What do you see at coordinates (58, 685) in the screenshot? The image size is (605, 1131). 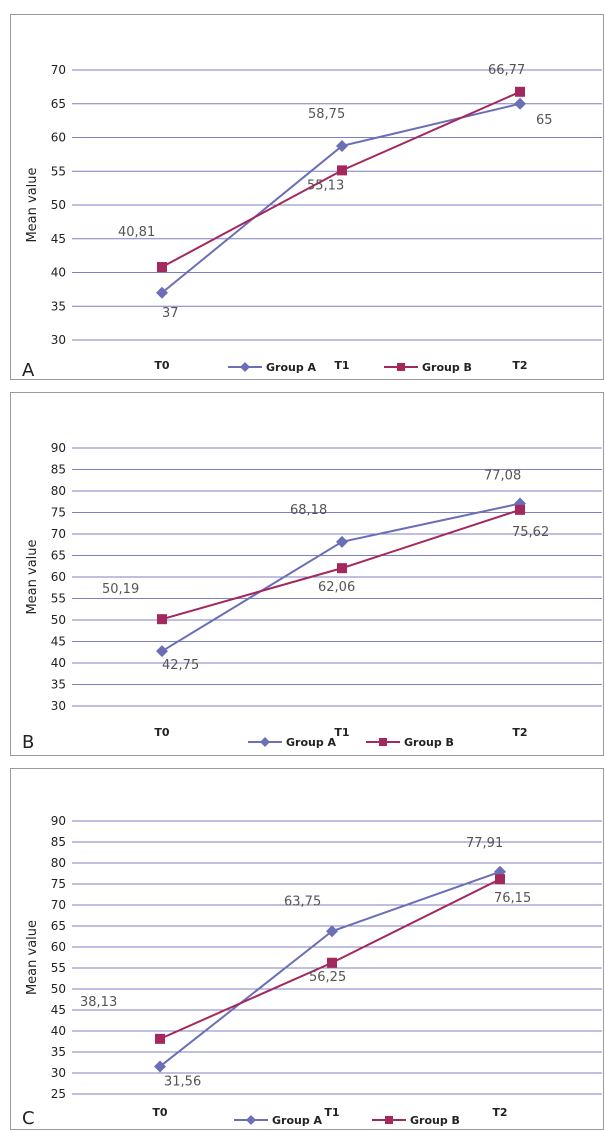 I see `chart-b-ytick-label: 35` at bounding box center [58, 685].